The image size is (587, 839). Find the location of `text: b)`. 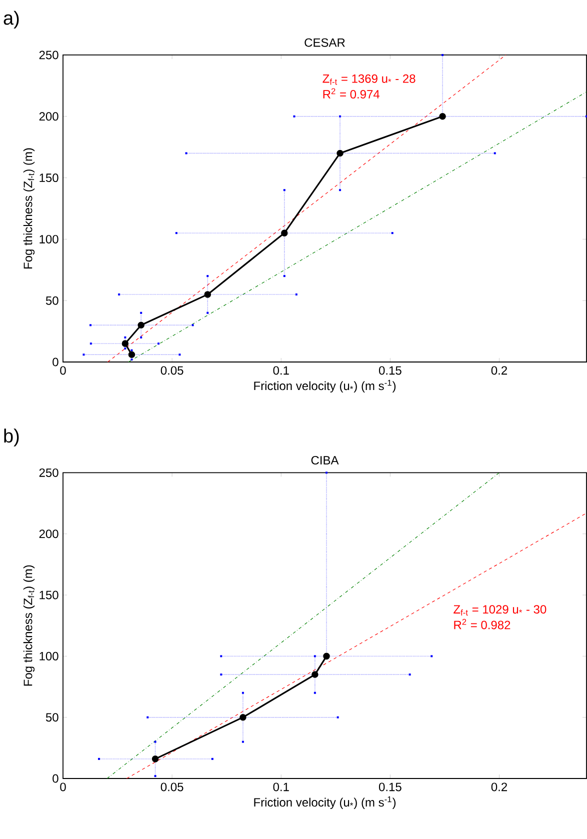

text: b) is located at coordinates (11, 437).